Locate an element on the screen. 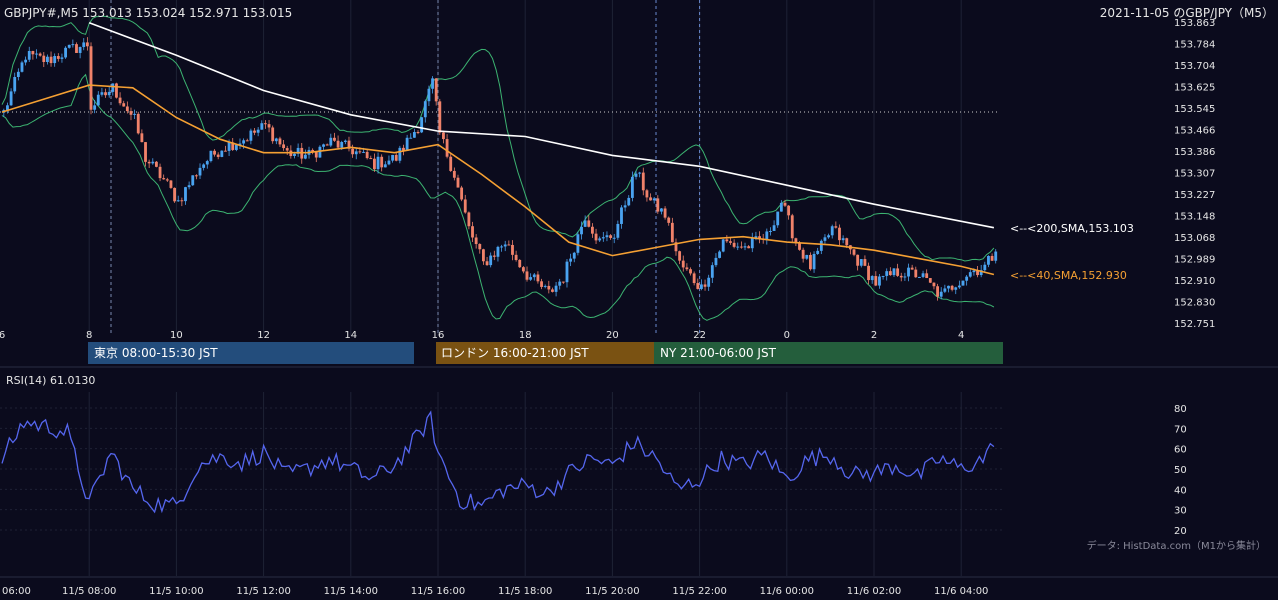  price-tick-label: 153.625 is located at coordinates (1194, 87).